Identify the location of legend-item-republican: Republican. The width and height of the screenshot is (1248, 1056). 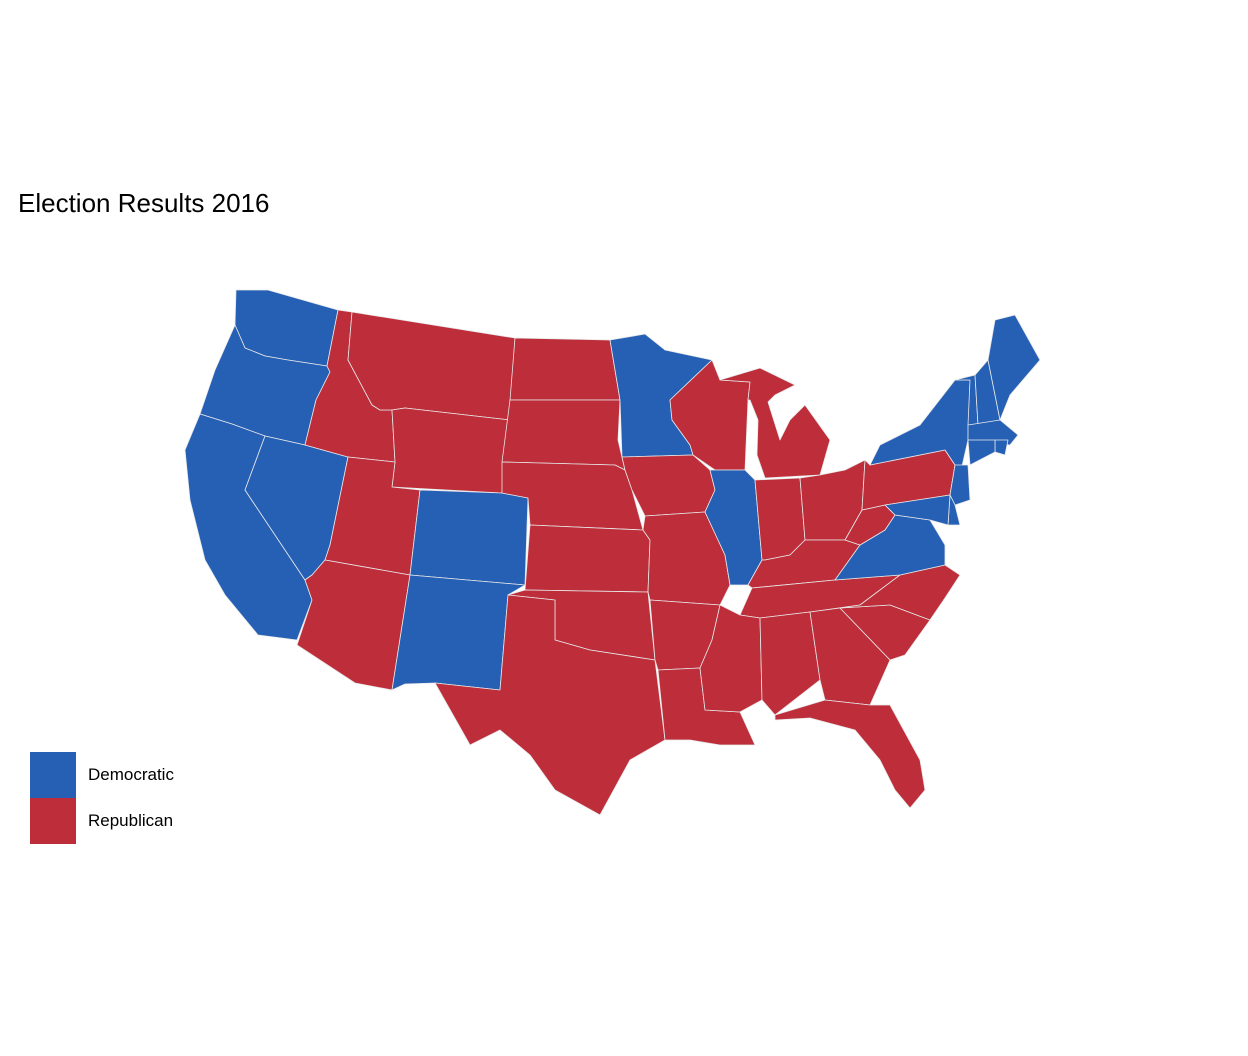
(102, 821).